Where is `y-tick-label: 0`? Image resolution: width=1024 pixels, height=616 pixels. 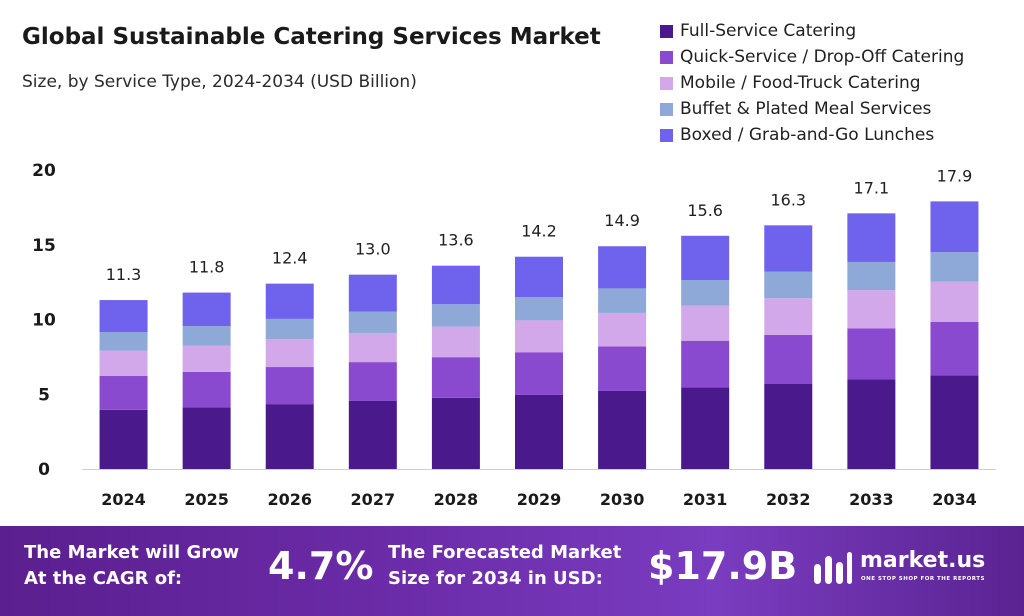
y-tick-label: 0 is located at coordinates (44, 470).